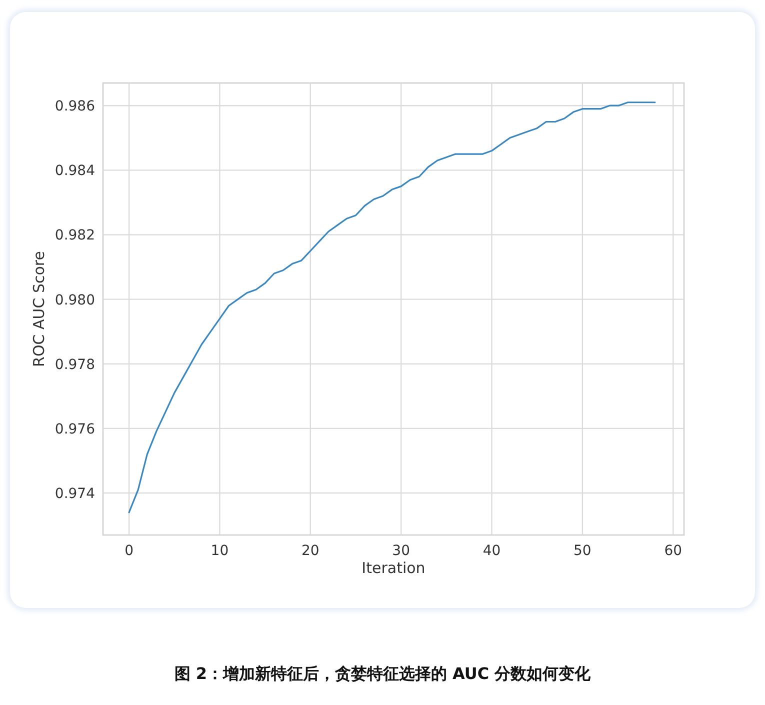  I want to click on y-tick-label: 0.984, so click(75, 171).